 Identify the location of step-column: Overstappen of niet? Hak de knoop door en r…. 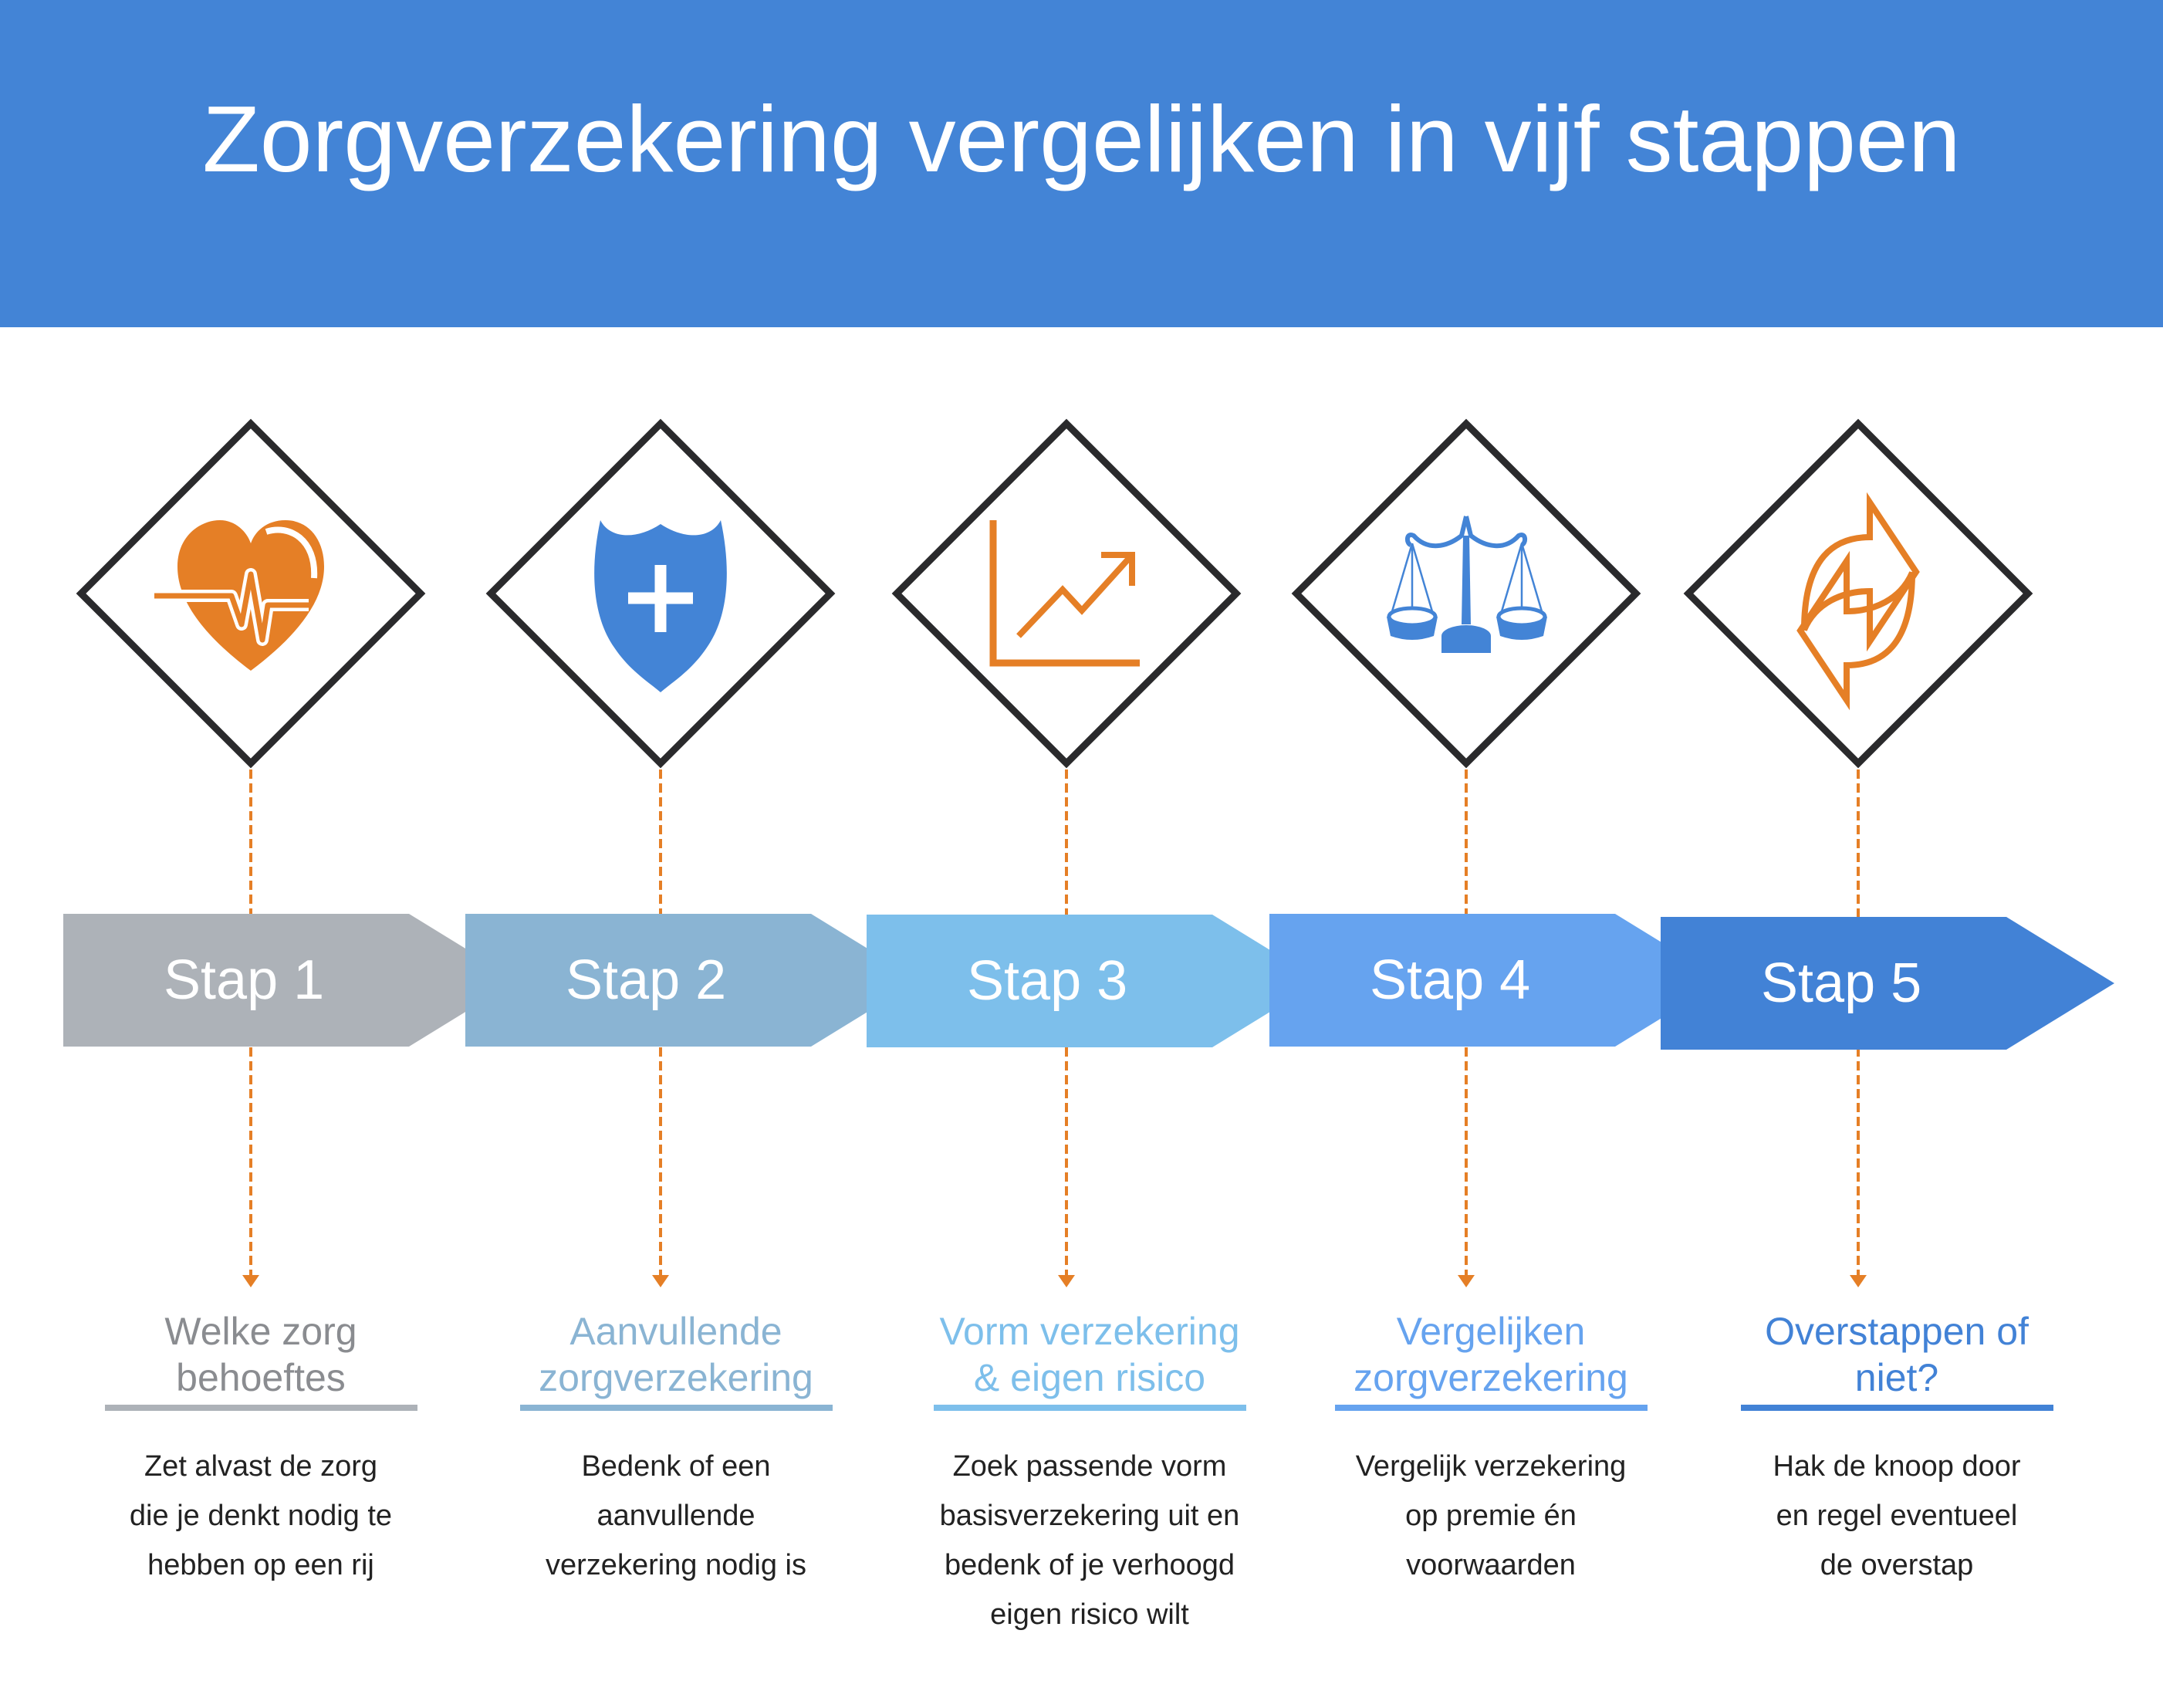
(1897, 1449).